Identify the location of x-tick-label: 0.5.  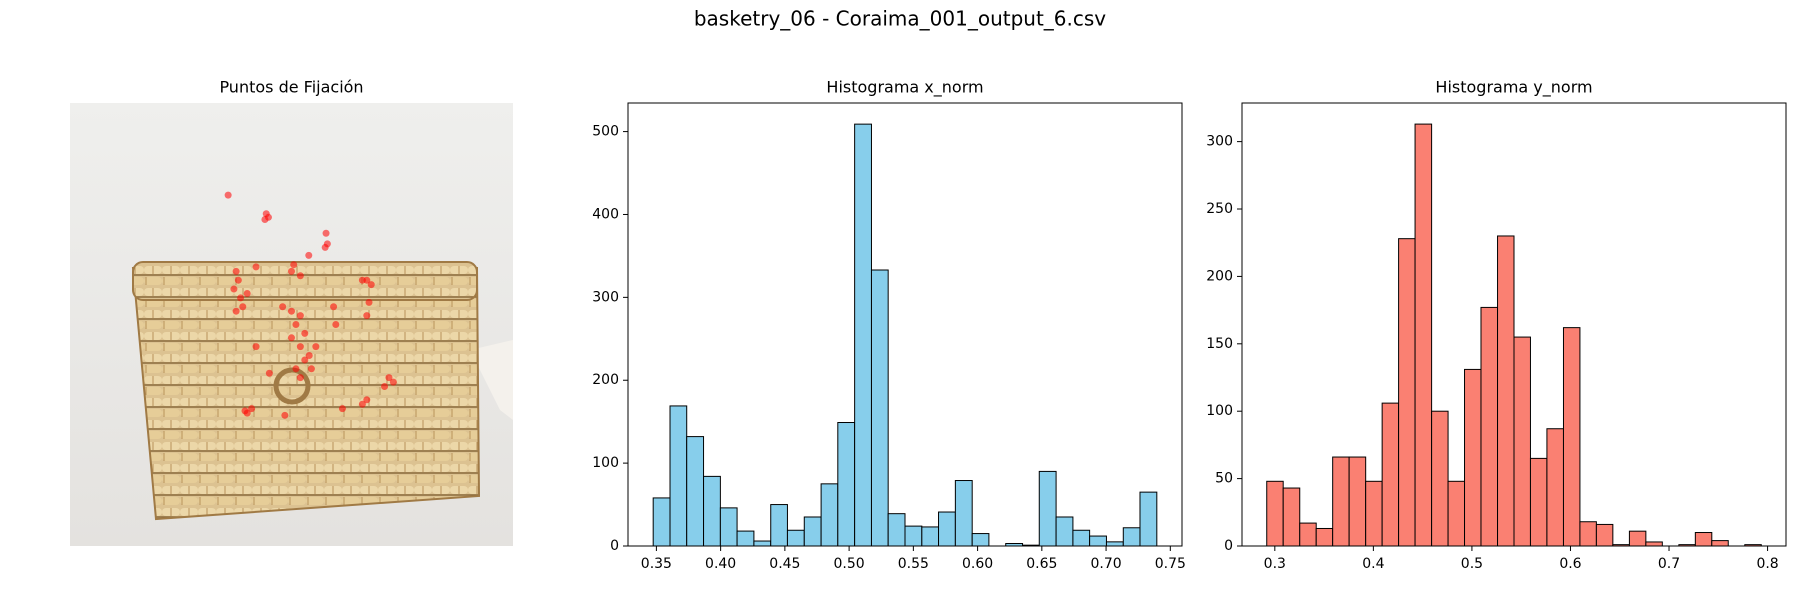
(1472, 564).